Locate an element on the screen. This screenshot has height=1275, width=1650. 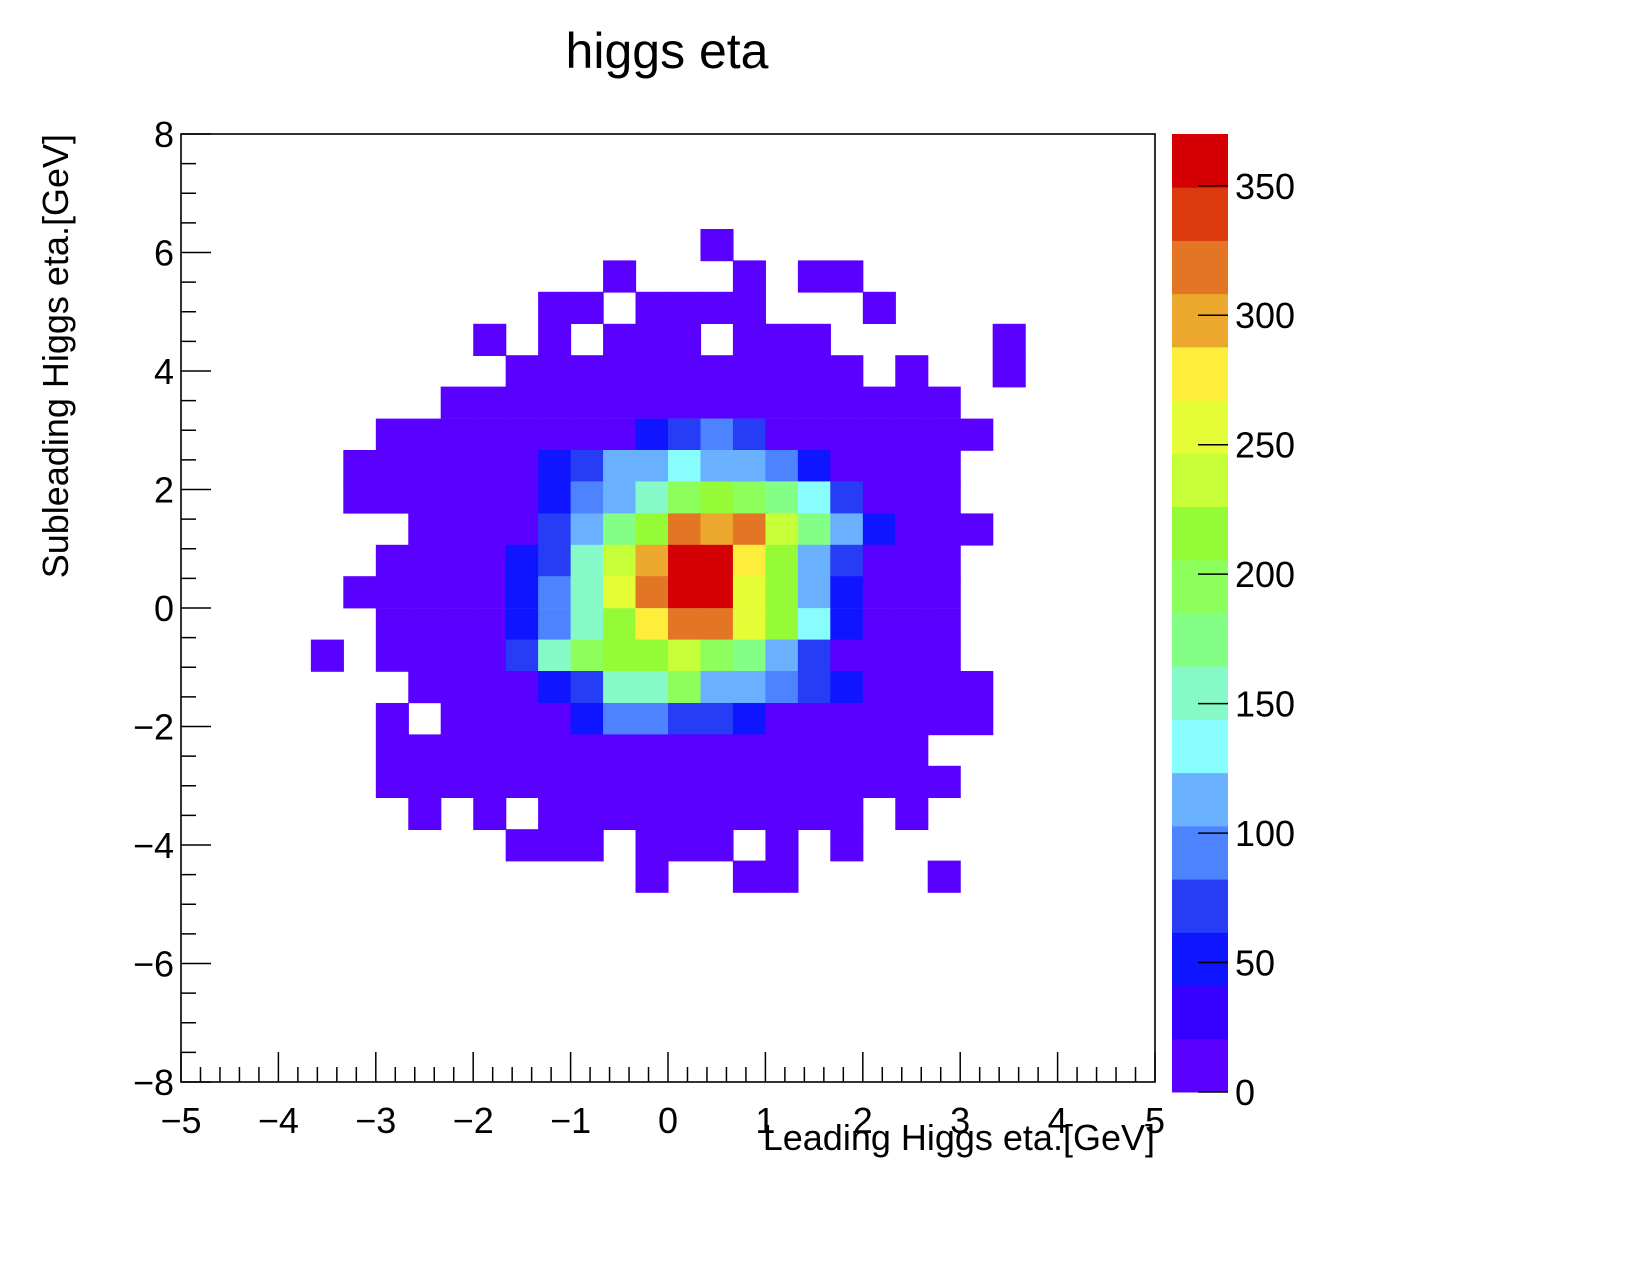
x-tick-label: −3 is located at coordinates (375, 1120).